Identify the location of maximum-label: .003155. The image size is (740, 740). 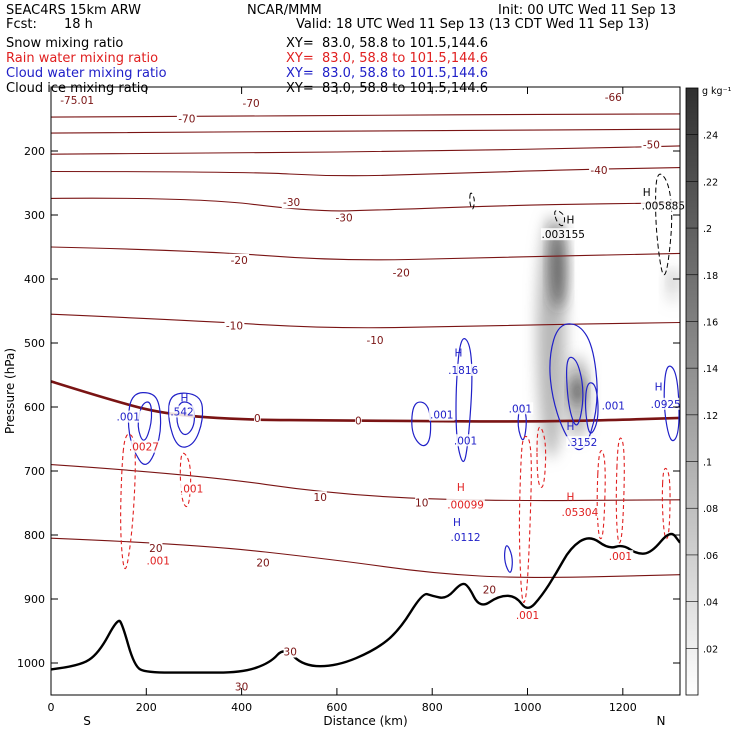
(563, 235).